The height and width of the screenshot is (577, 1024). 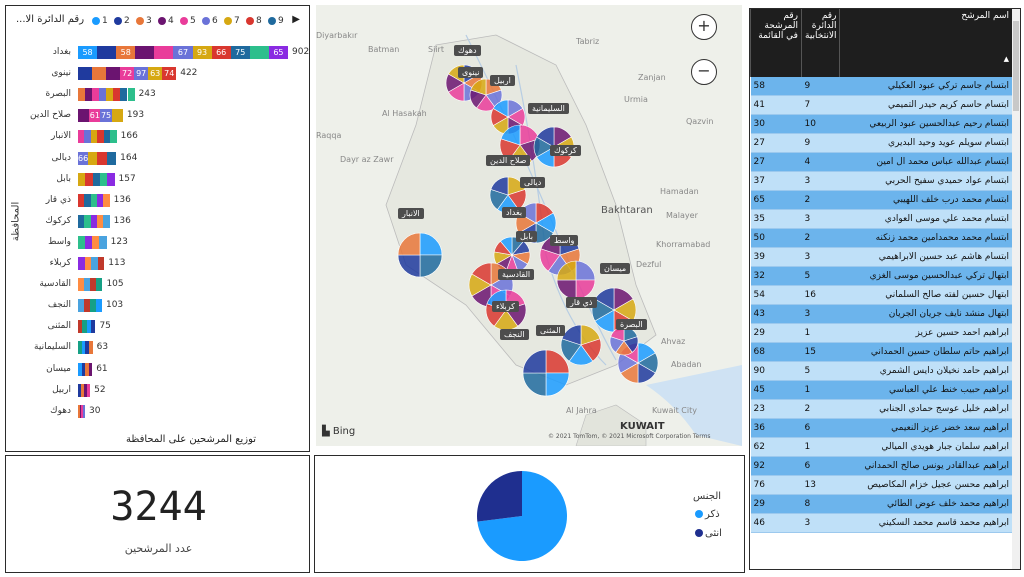 I want to click on map-governorate-label: البصرة, so click(x=631, y=324).